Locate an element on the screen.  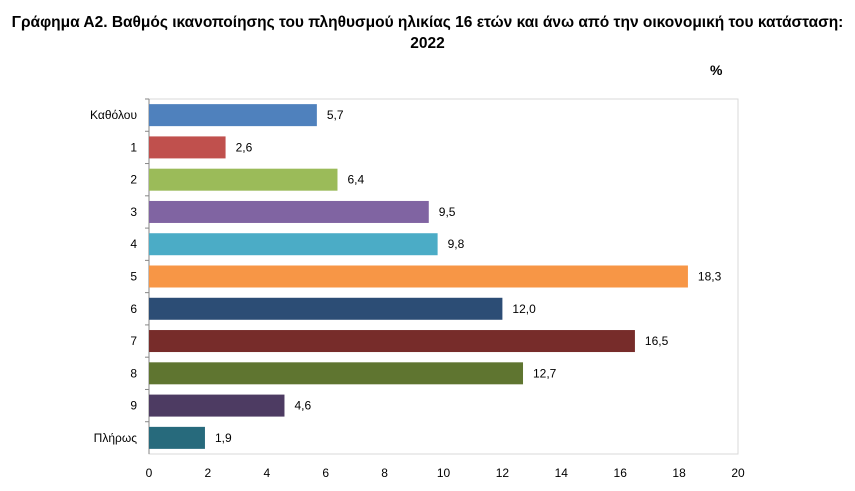
category-label: 7 is located at coordinates (133, 341).